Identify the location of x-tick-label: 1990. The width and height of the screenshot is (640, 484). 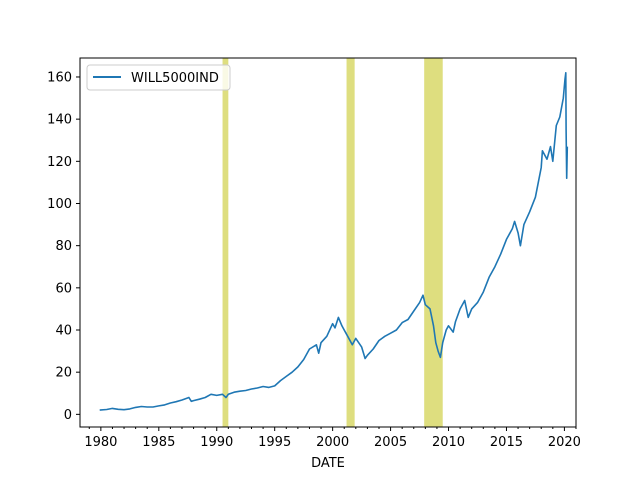
(216, 442).